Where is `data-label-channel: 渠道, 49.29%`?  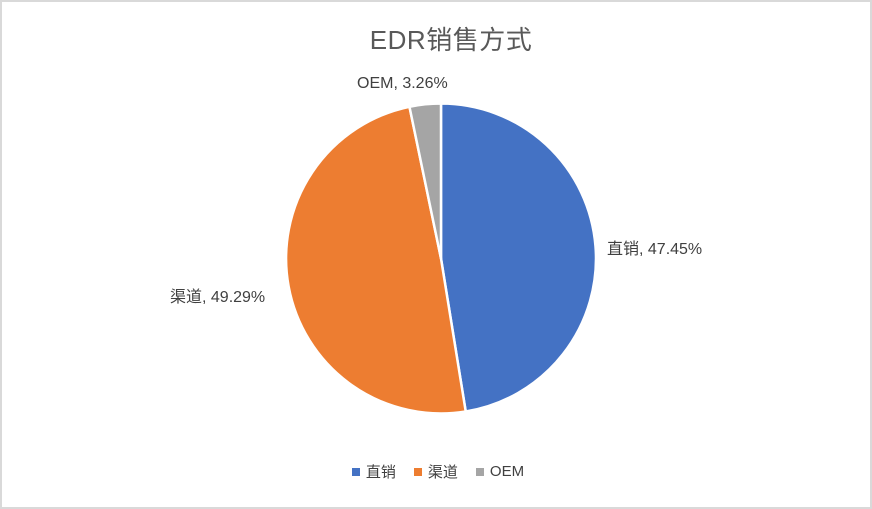
data-label-channel: 渠道, 49.29% is located at coordinates (218, 297).